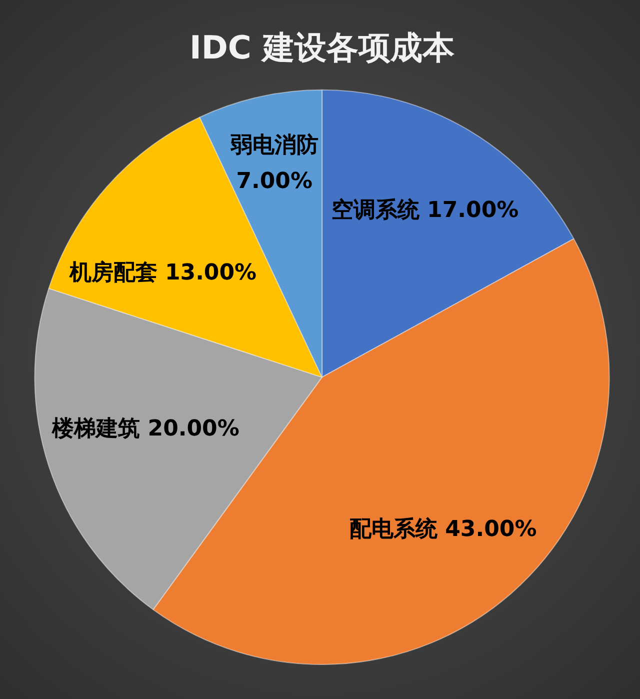 The width and height of the screenshot is (640, 699). Describe the element at coordinates (425, 209) in the screenshot. I see `slice-label: 空调系统 17.00%` at that location.